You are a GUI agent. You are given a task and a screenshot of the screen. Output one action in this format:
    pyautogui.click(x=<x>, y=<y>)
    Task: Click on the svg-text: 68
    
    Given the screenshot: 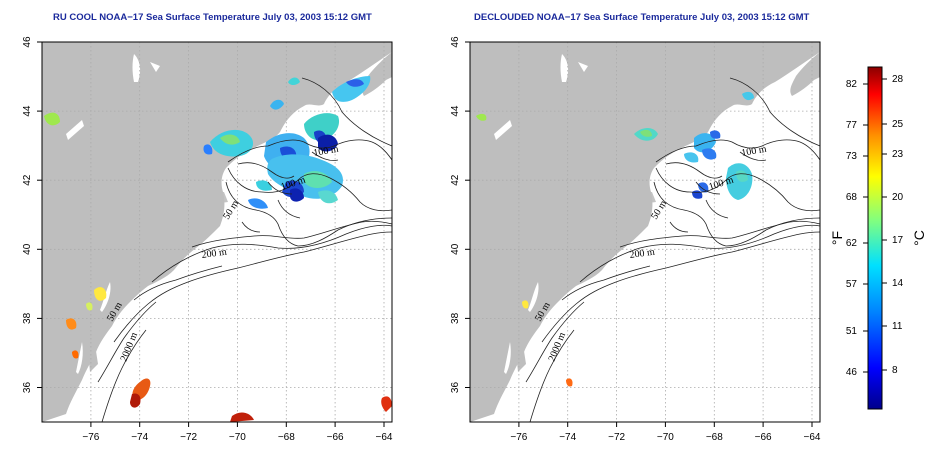 What is the action you would take?
    pyautogui.click(x=852, y=197)
    